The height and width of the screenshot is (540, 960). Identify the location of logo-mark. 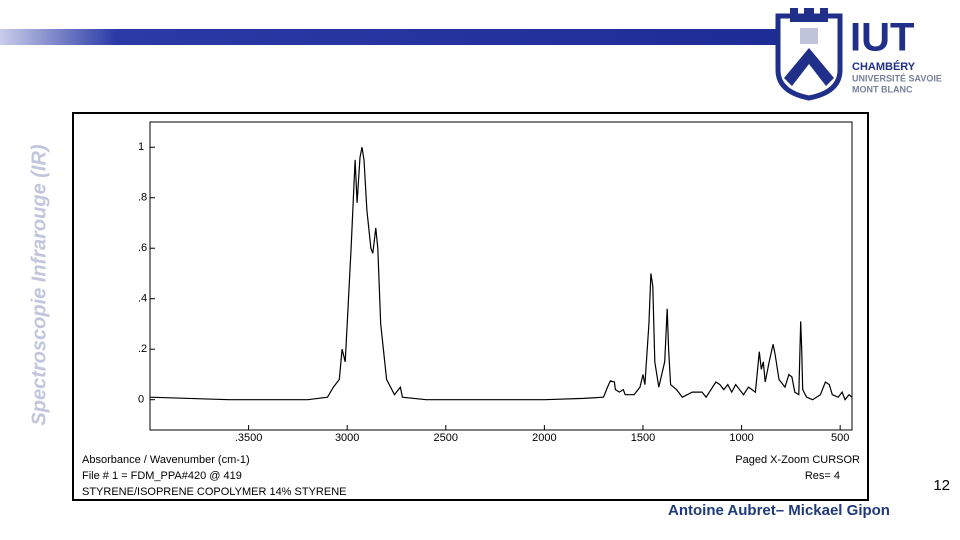
(809, 36).